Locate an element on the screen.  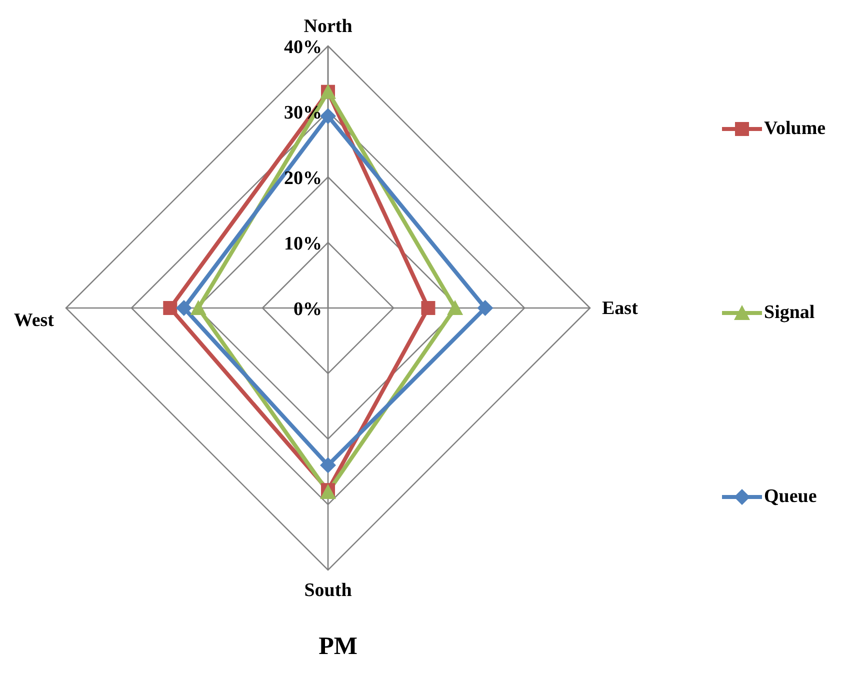
legend-label: Signal is located at coordinates (789, 313).